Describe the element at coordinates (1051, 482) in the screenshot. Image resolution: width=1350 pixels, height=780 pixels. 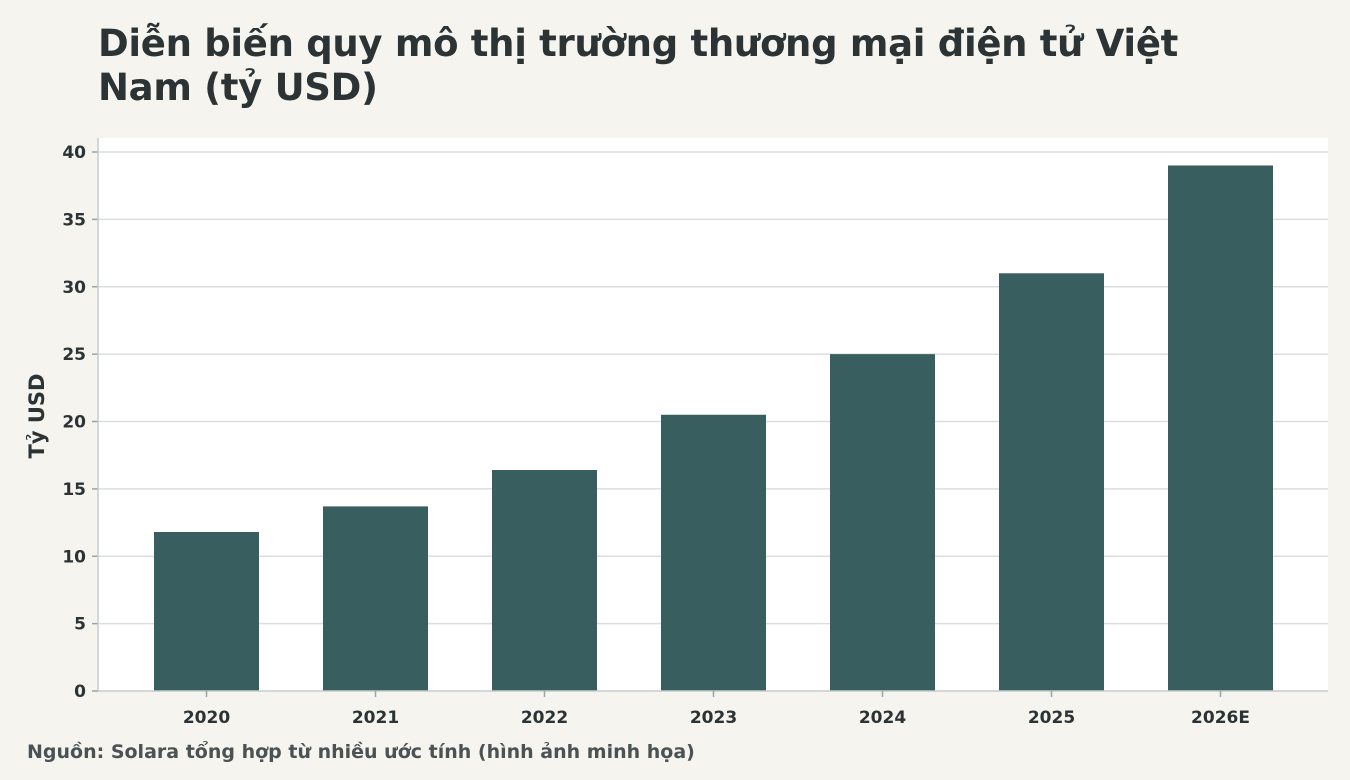
I see `bar-2025` at that location.